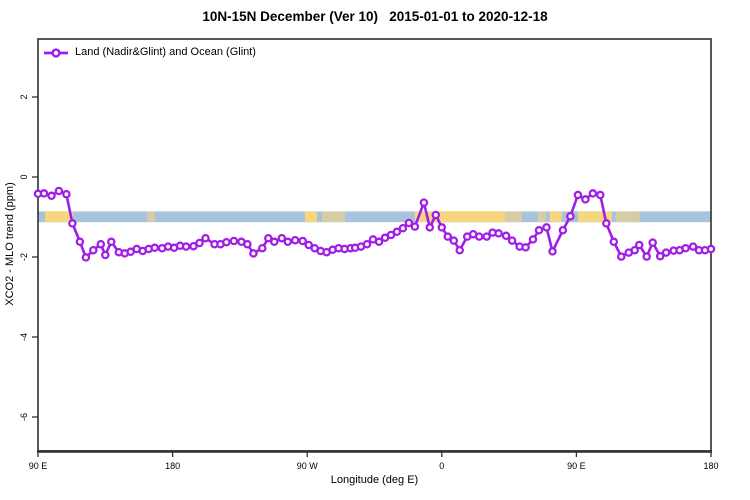 This screenshot has height=500, width=750. What do you see at coordinates (441, 466) in the screenshot?
I see `x-tick-label: 0` at bounding box center [441, 466].